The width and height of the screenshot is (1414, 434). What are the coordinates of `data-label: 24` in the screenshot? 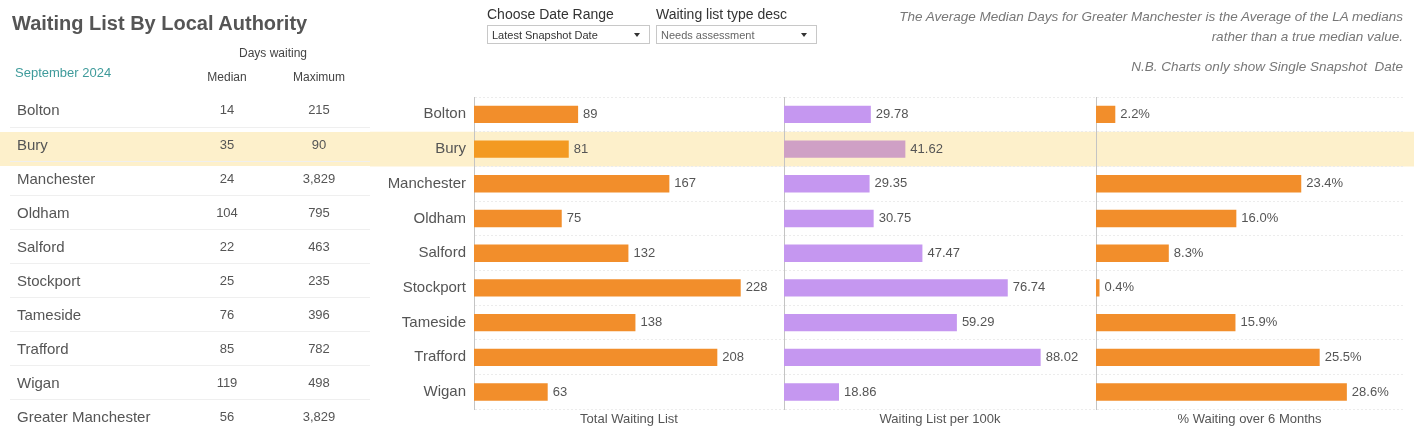 It's located at (227, 178).